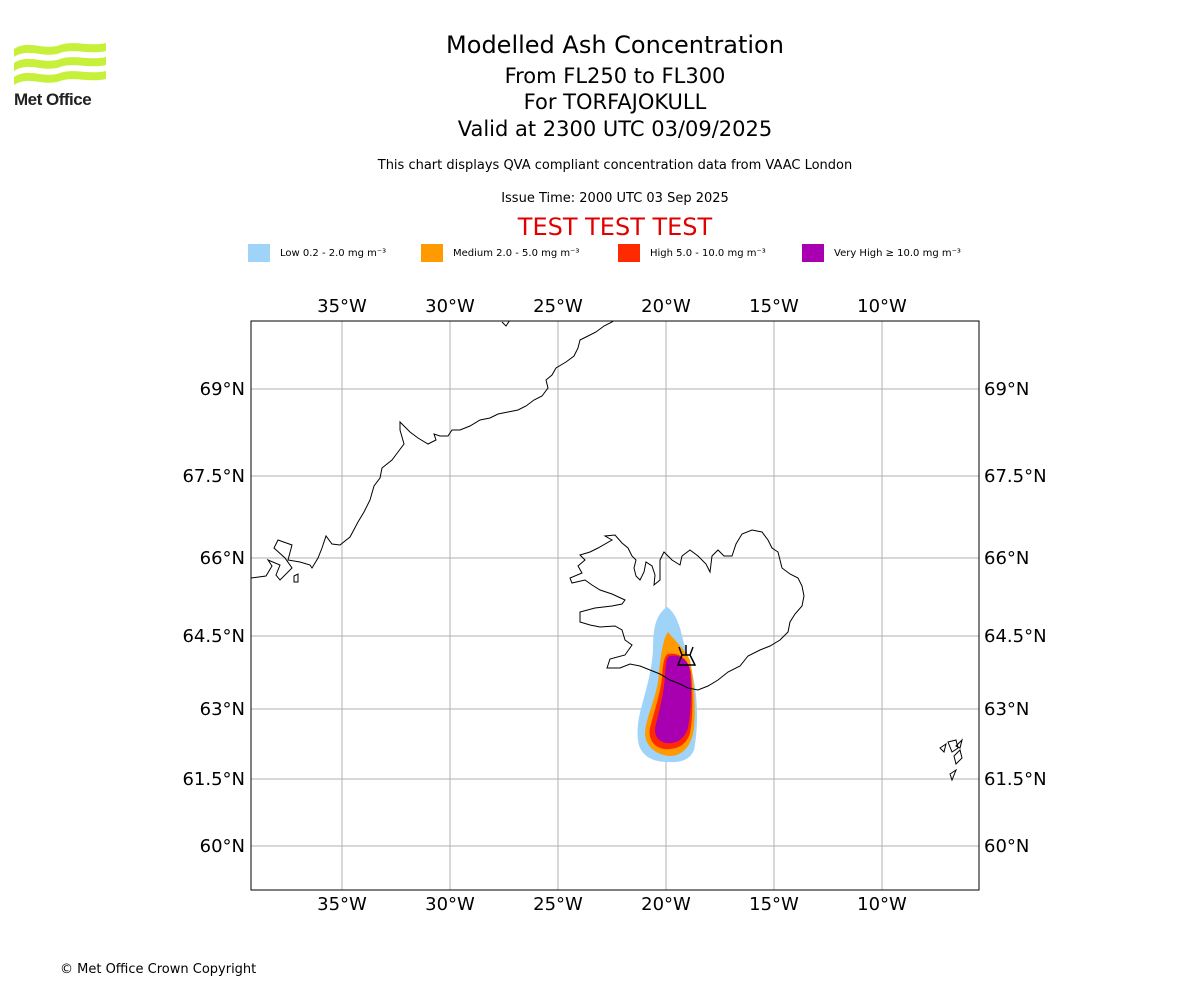 The width and height of the screenshot is (1200, 1000). Describe the element at coordinates (505, 324) in the screenshot. I see `greenland-coastline-north` at that location.